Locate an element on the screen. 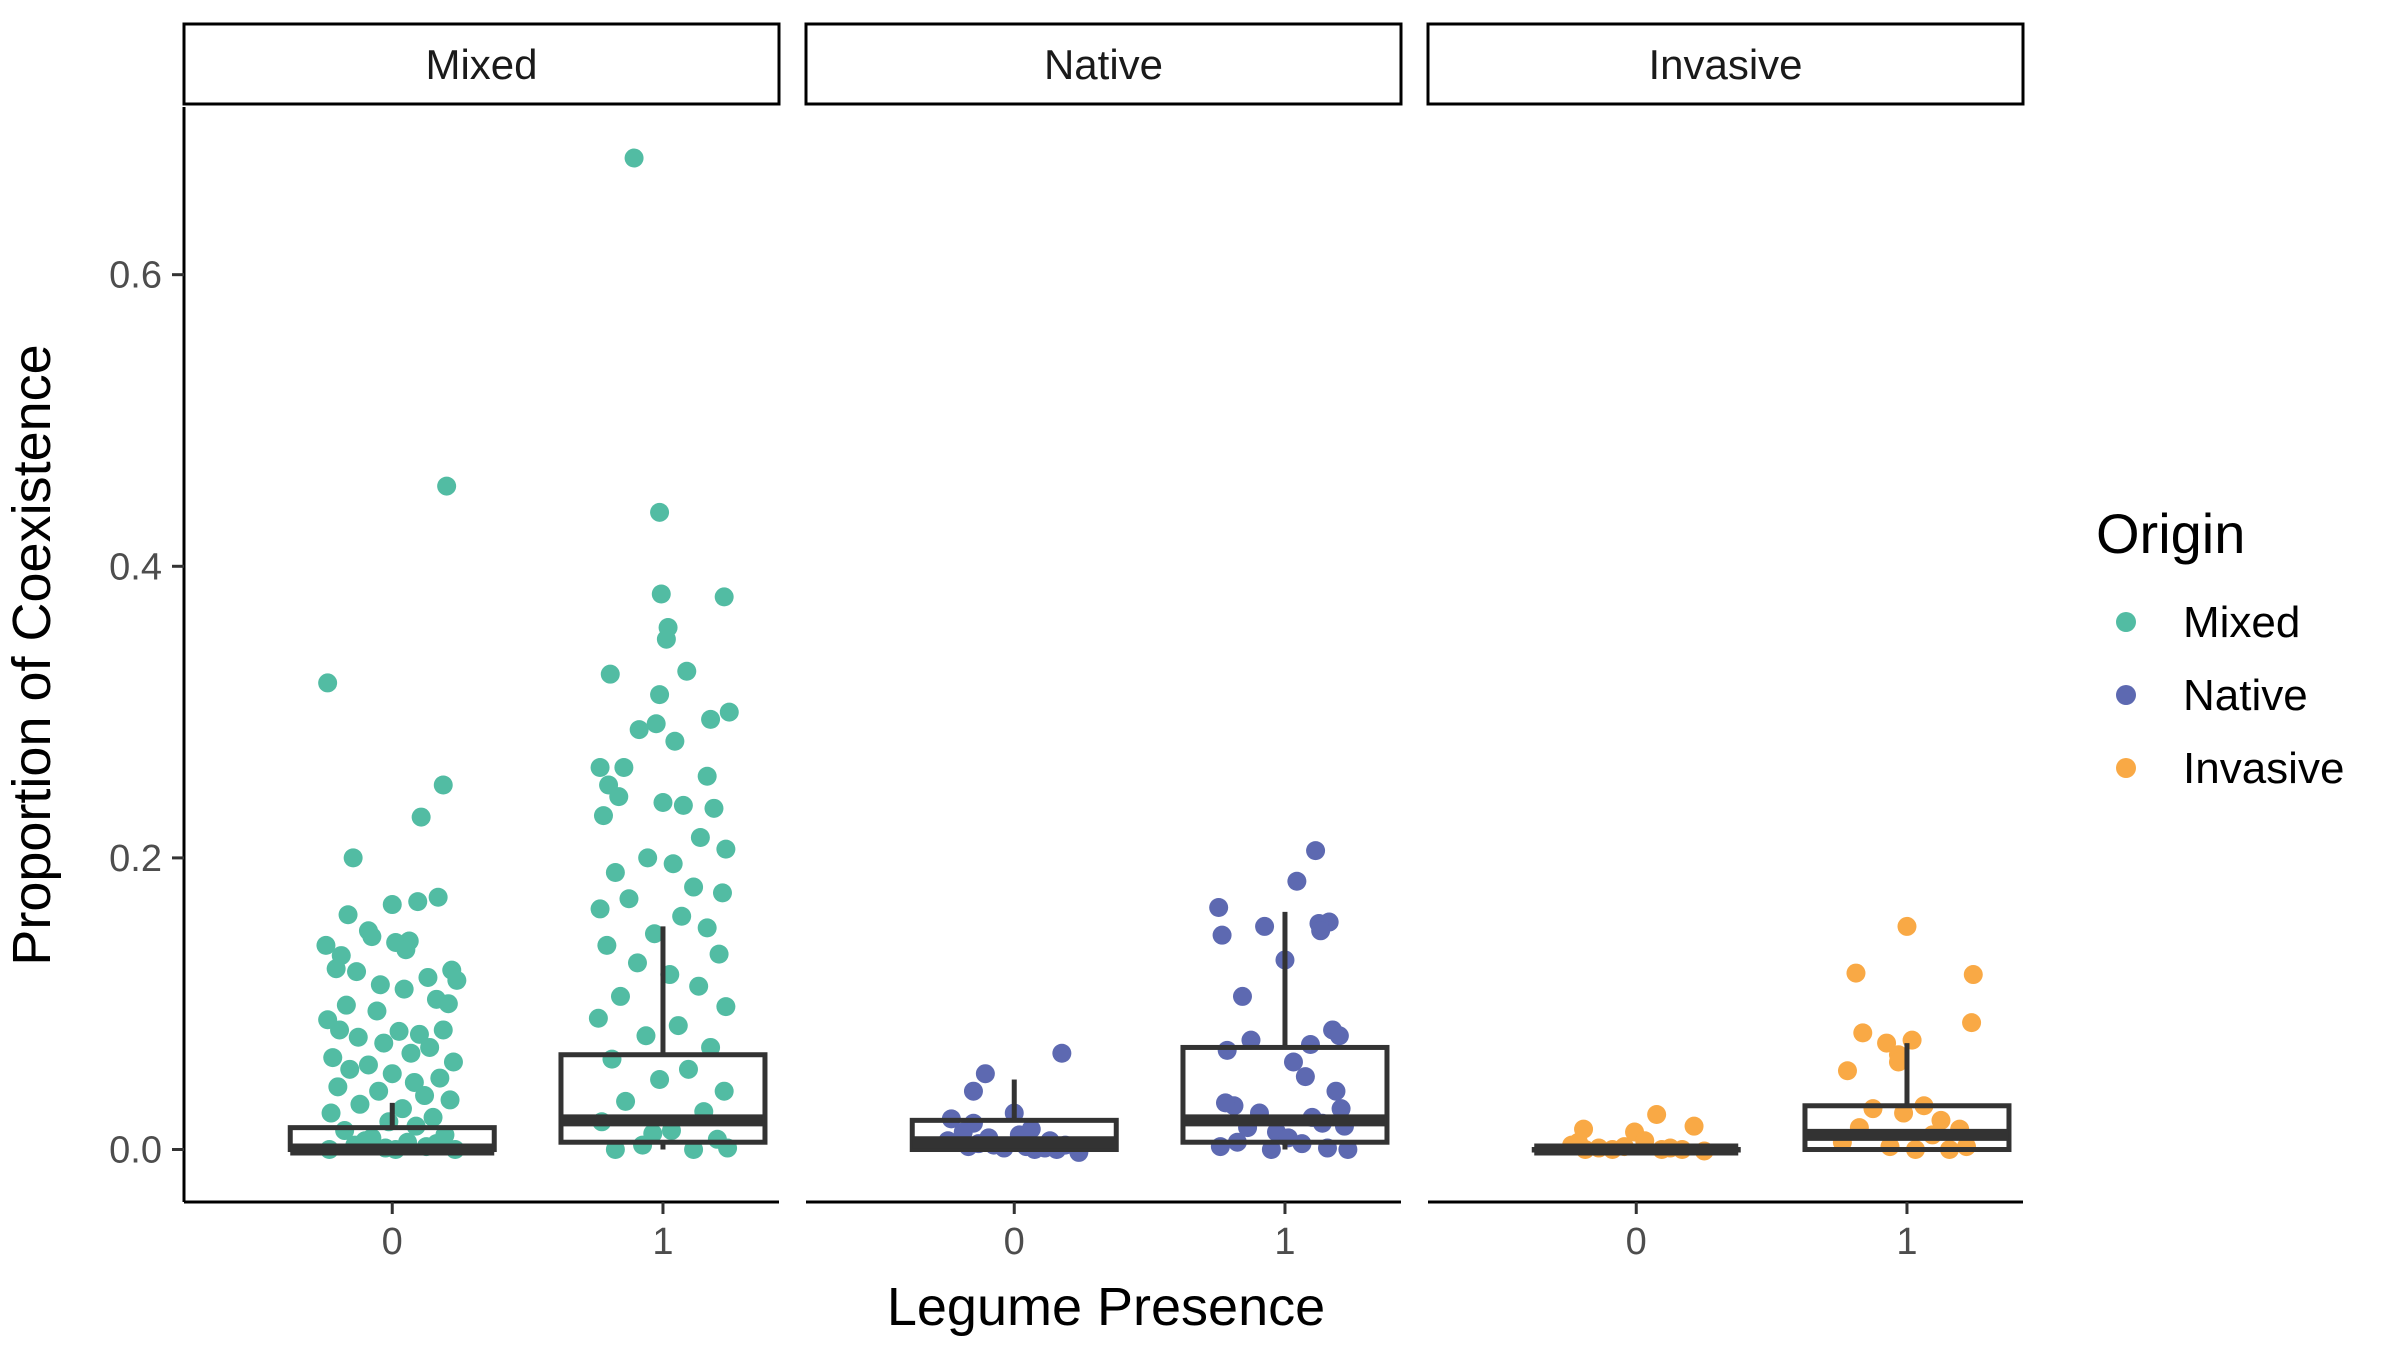 The height and width of the screenshot is (1350, 2400). boxplot-box is located at coordinates (1285, 1094).